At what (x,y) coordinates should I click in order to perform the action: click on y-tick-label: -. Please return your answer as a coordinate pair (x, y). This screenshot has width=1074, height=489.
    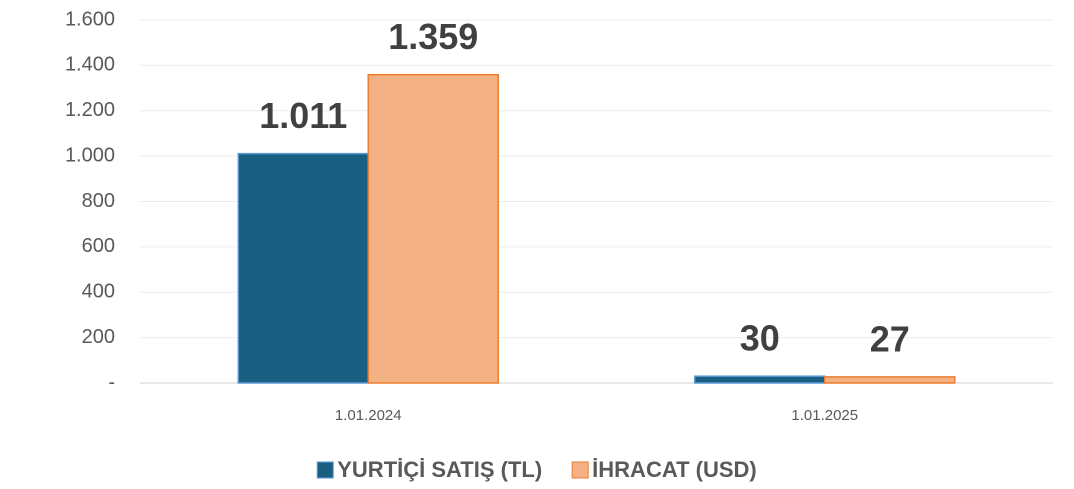
    Looking at the image, I should click on (111, 382).